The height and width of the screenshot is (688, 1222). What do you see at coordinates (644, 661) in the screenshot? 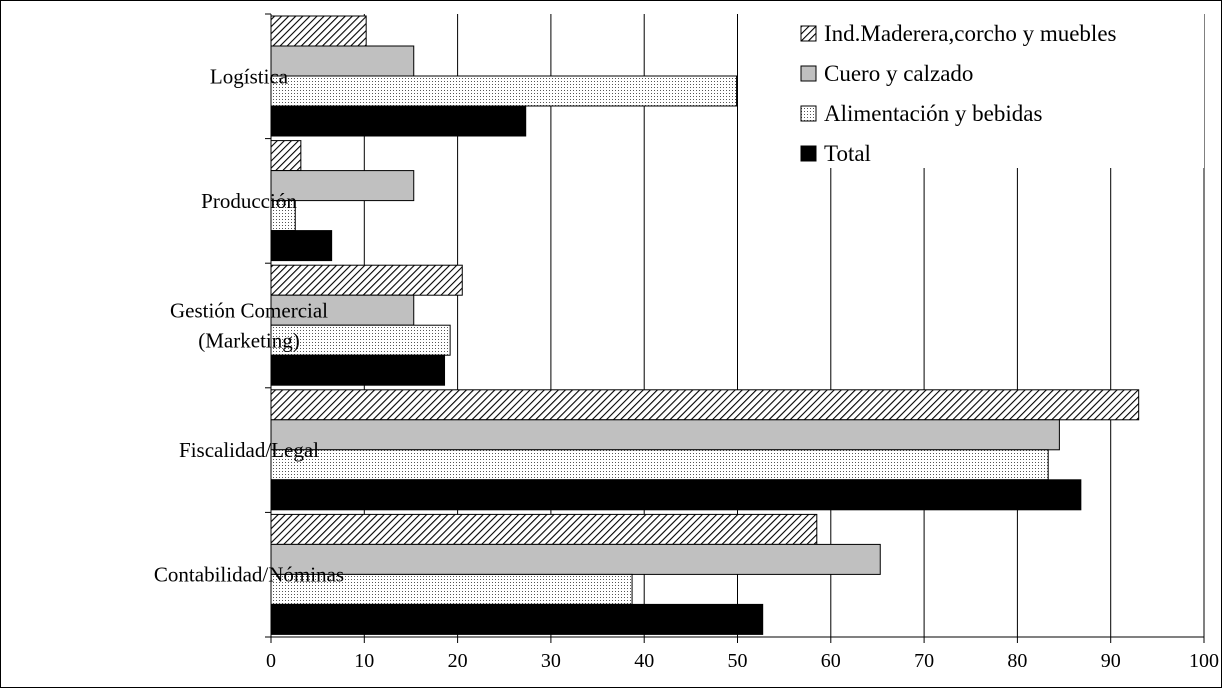
I see `x-tick-label: 40` at bounding box center [644, 661].